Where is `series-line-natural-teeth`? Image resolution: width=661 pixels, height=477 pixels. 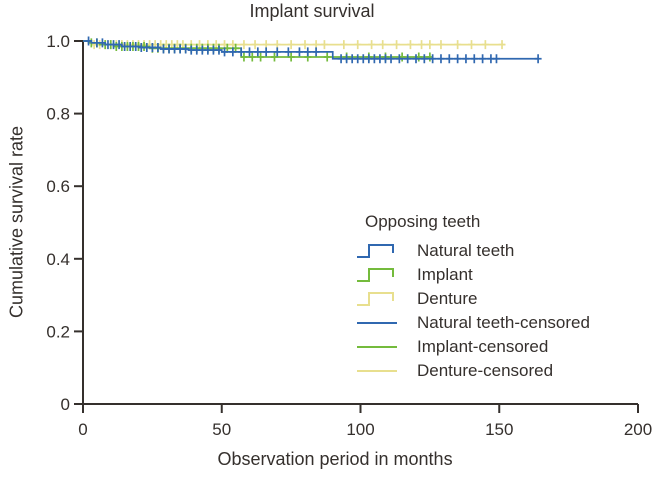 series-line-natural-teeth is located at coordinates (311, 50).